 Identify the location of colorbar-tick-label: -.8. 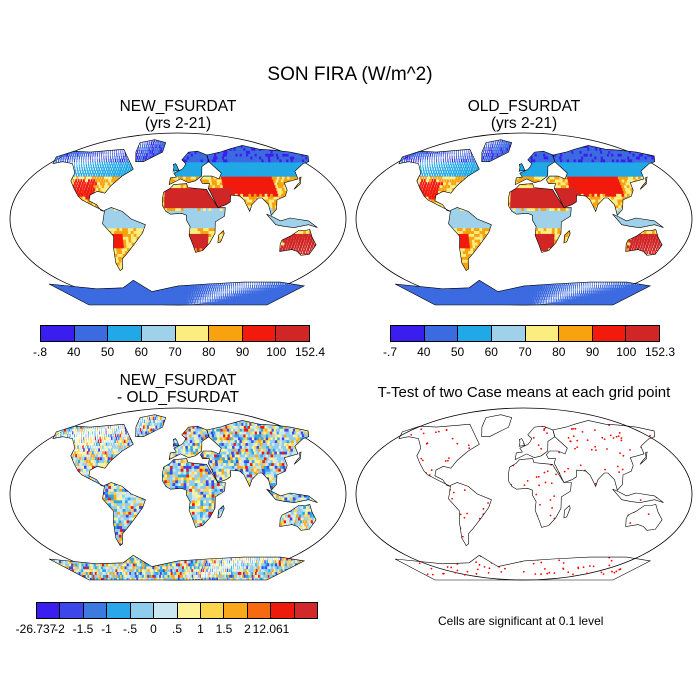
(40, 352).